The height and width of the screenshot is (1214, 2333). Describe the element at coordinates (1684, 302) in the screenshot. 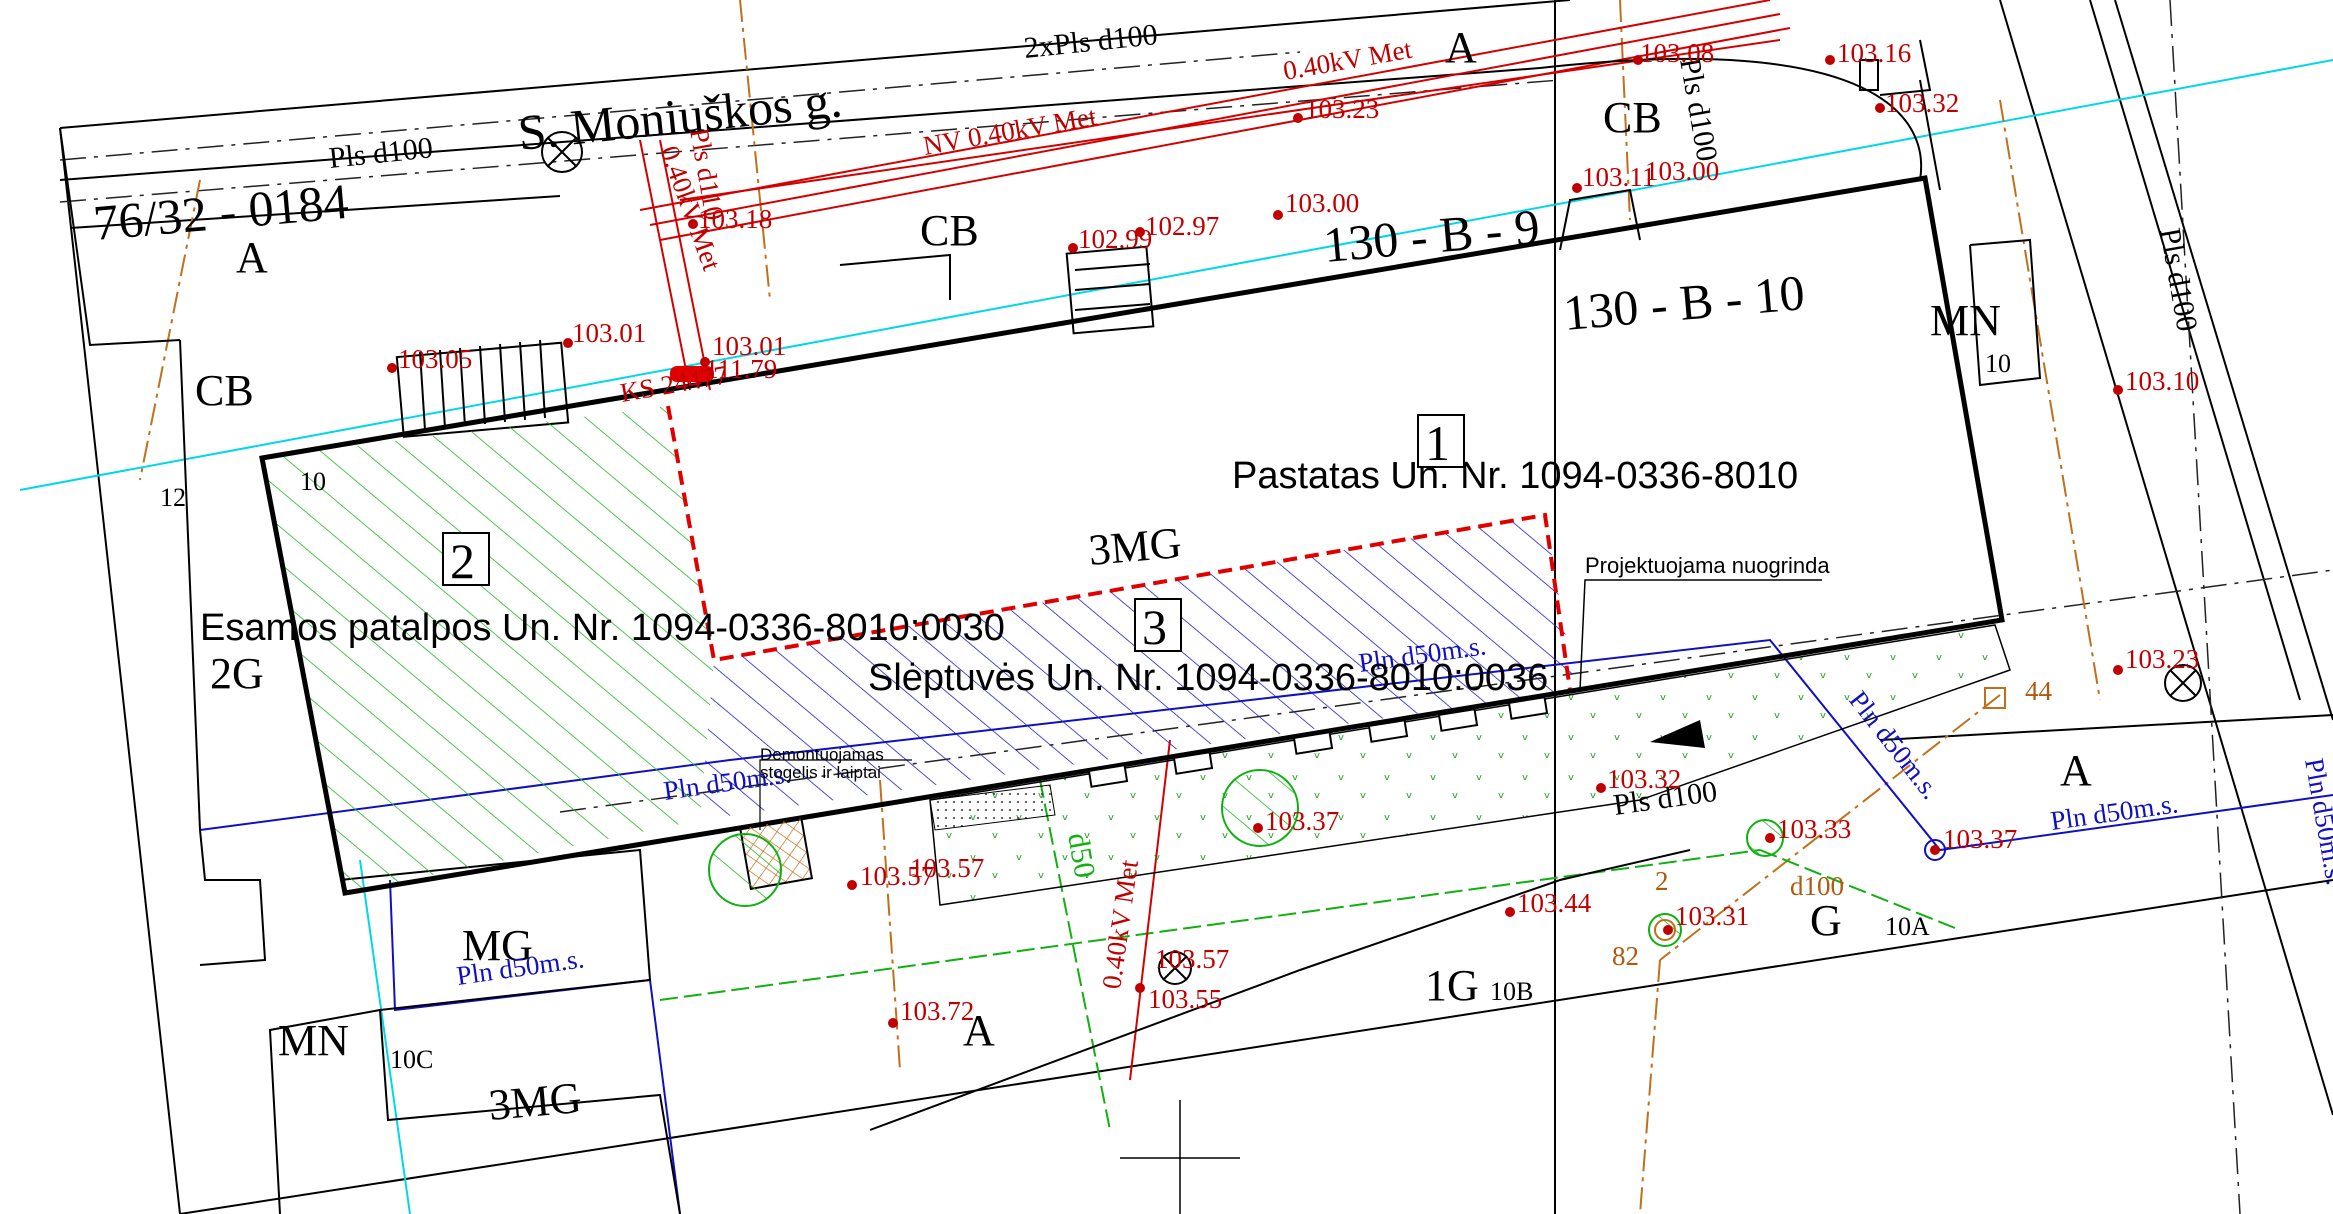

I see `block-b10: 130 - B - 10` at that location.